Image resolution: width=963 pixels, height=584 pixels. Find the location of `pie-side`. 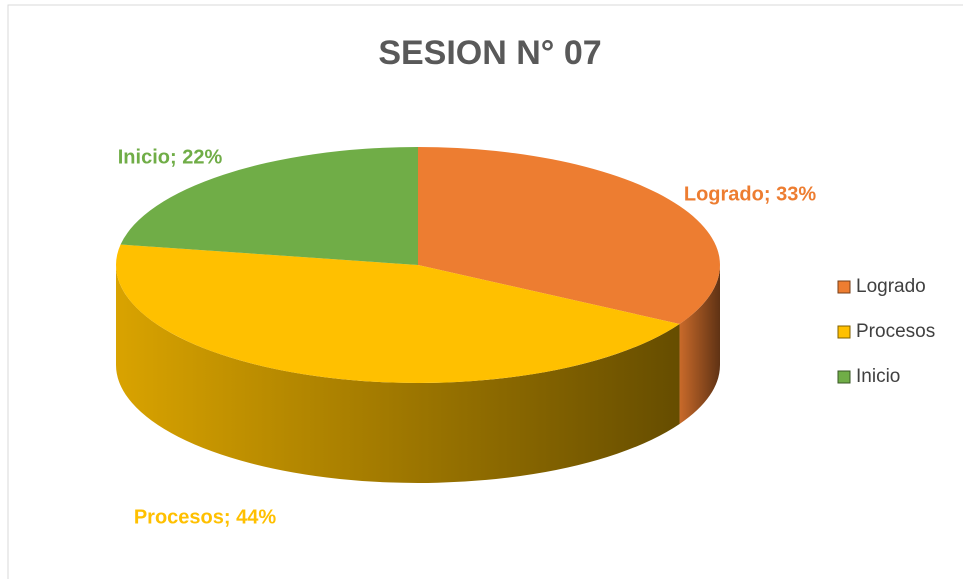

pie-side is located at coordinates (699, 344).